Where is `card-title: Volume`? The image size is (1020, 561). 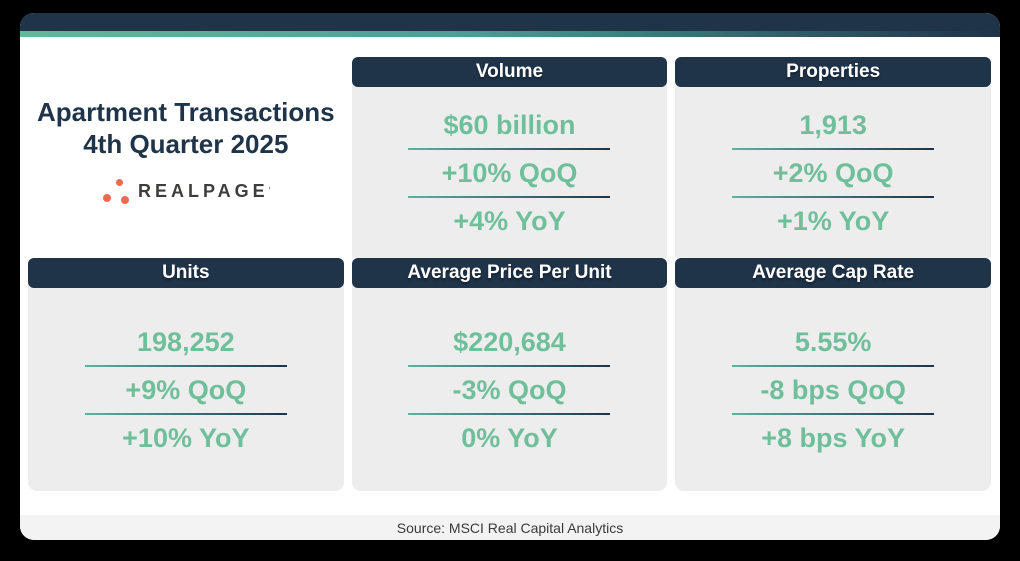
card-title: Volume is located at coordinates (509, 72).